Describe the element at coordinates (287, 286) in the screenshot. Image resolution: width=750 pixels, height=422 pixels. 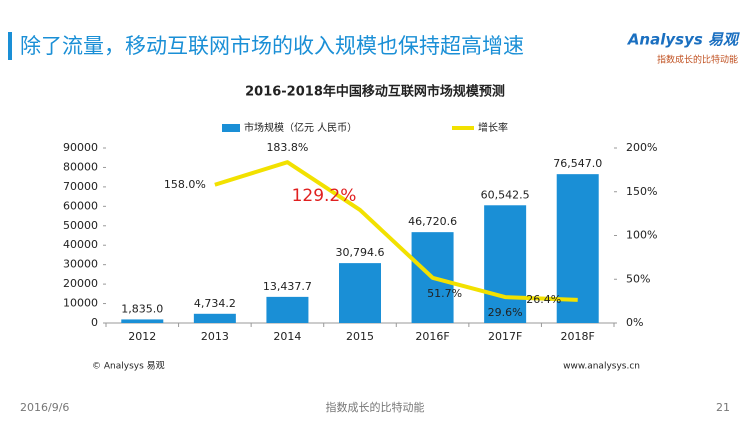
I see `bar-label: 13,437.7` at that location.